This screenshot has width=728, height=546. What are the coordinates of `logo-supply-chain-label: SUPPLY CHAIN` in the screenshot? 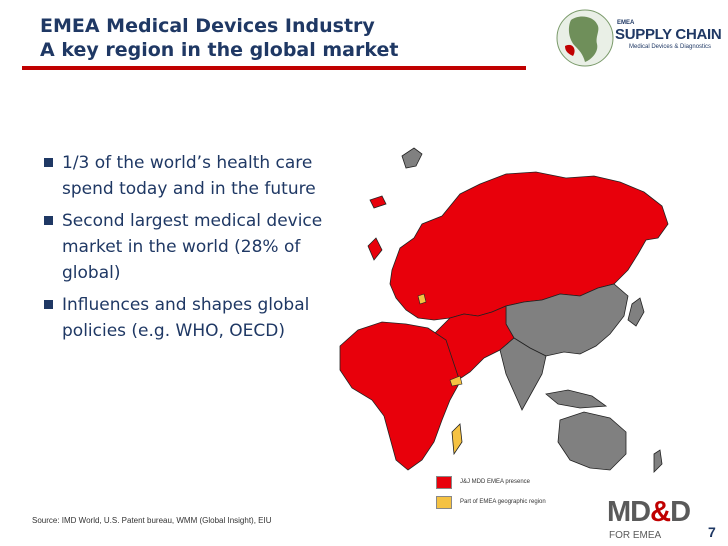 It's located at (668, 34).